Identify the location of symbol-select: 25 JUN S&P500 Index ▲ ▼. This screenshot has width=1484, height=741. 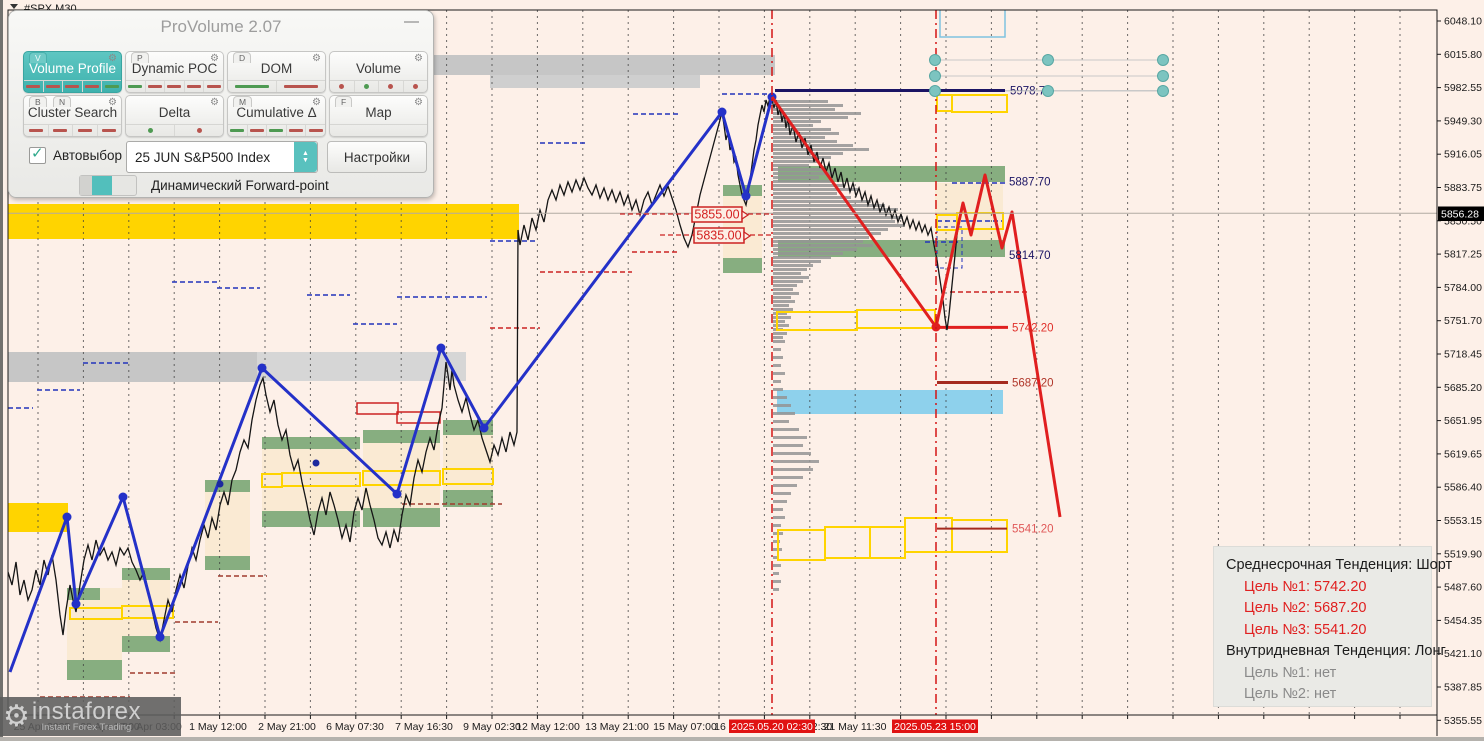
(222, 157).